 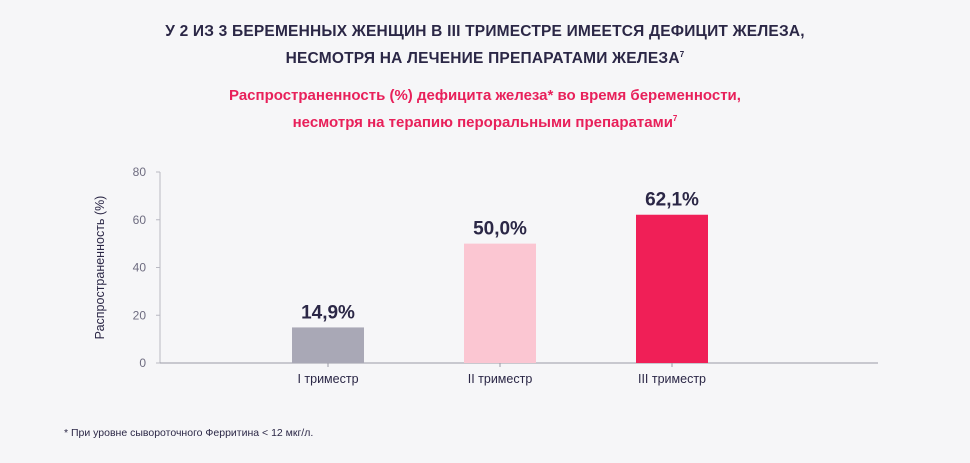 I want to click on subtitle-reference: 7, so click(x=675, y=118).